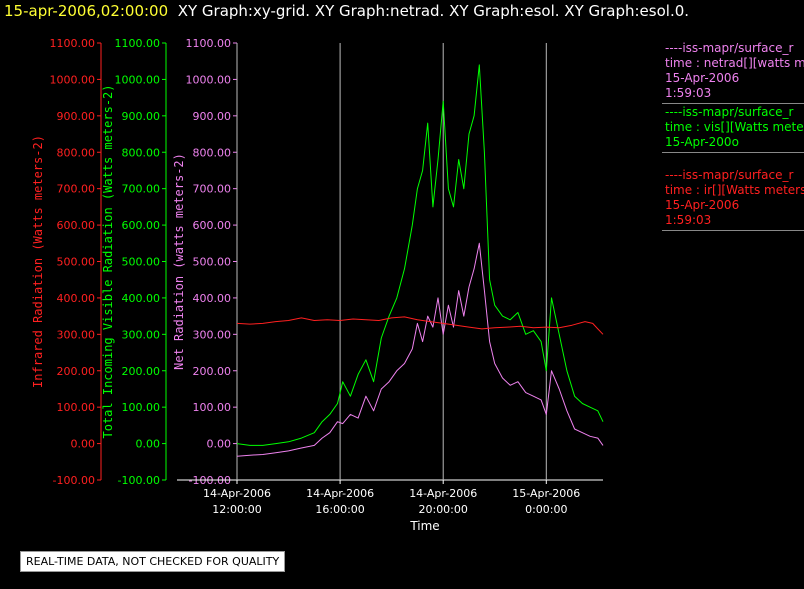 The height and width of the screenshot is (589, 804). Describe the element at coordinates (424, 526) in the screenshot. I see `x-axis-label: Time` at that location.